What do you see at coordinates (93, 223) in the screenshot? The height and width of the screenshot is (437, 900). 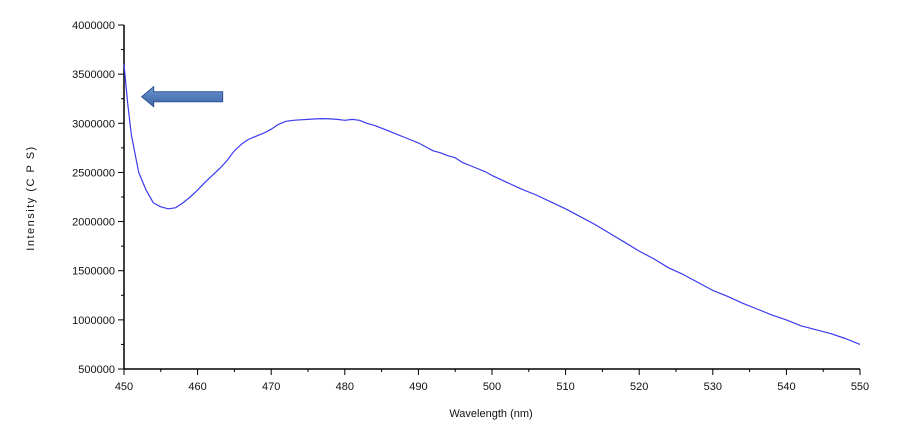 I see `y-tick-label: 2000000` at bounding box center [93, 223].